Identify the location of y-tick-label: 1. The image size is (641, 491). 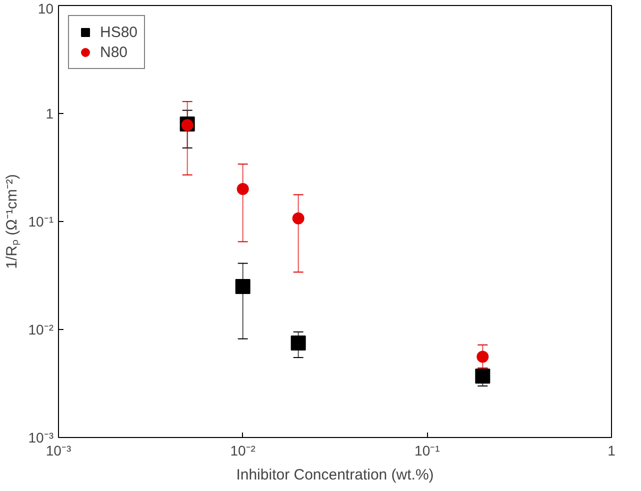
(50, 114).